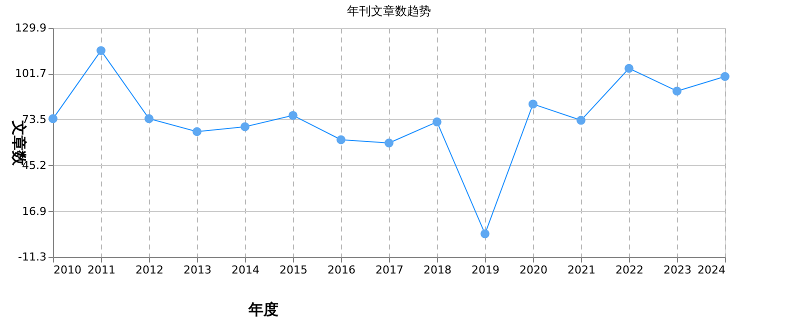 Image resolution: width=798 pixels, height=330 pixels. I want to click on y-tick-label: 101.7, so click(30, 73).